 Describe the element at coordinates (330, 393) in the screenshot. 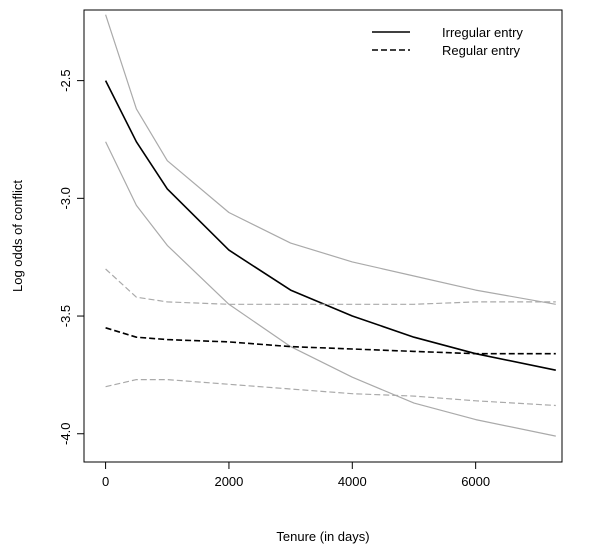

I see `series-5-lower-bound-line` at that location.